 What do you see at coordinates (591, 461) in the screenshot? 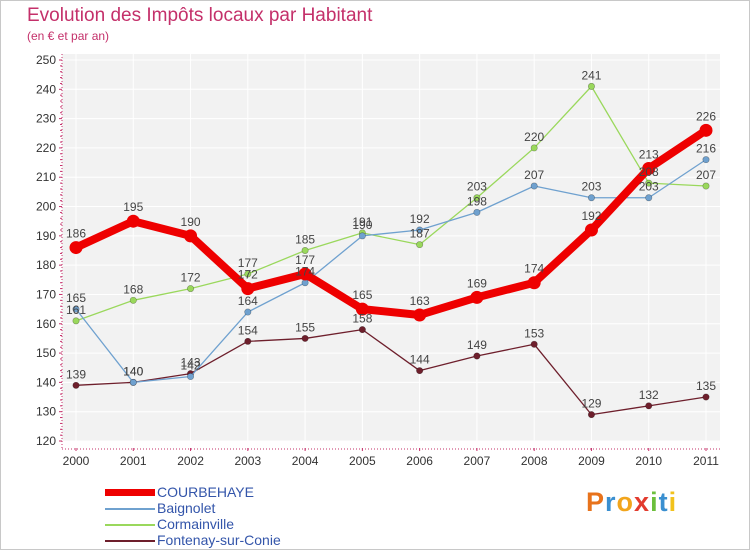
I see `x-tick-label: 2009` at bounding box center [591, 461].